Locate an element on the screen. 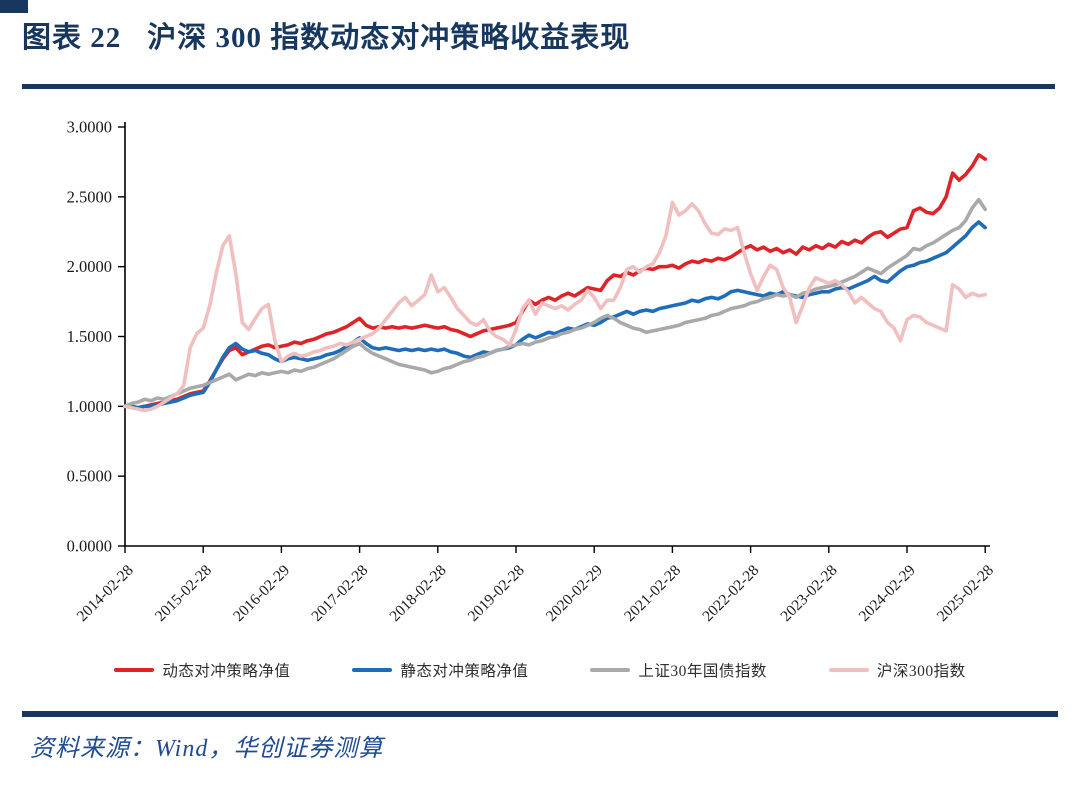 The height and width of the screenshot is (798, 1080). y-tick-label: 1.0000 is located at coordinates (89, 406).